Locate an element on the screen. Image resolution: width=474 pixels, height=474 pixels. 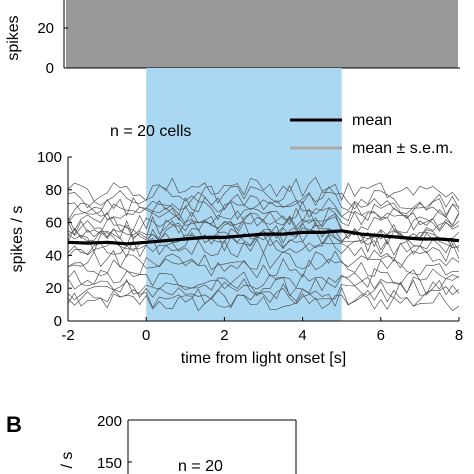
y-tick-label: 100 is located at coordinates (49, 157).